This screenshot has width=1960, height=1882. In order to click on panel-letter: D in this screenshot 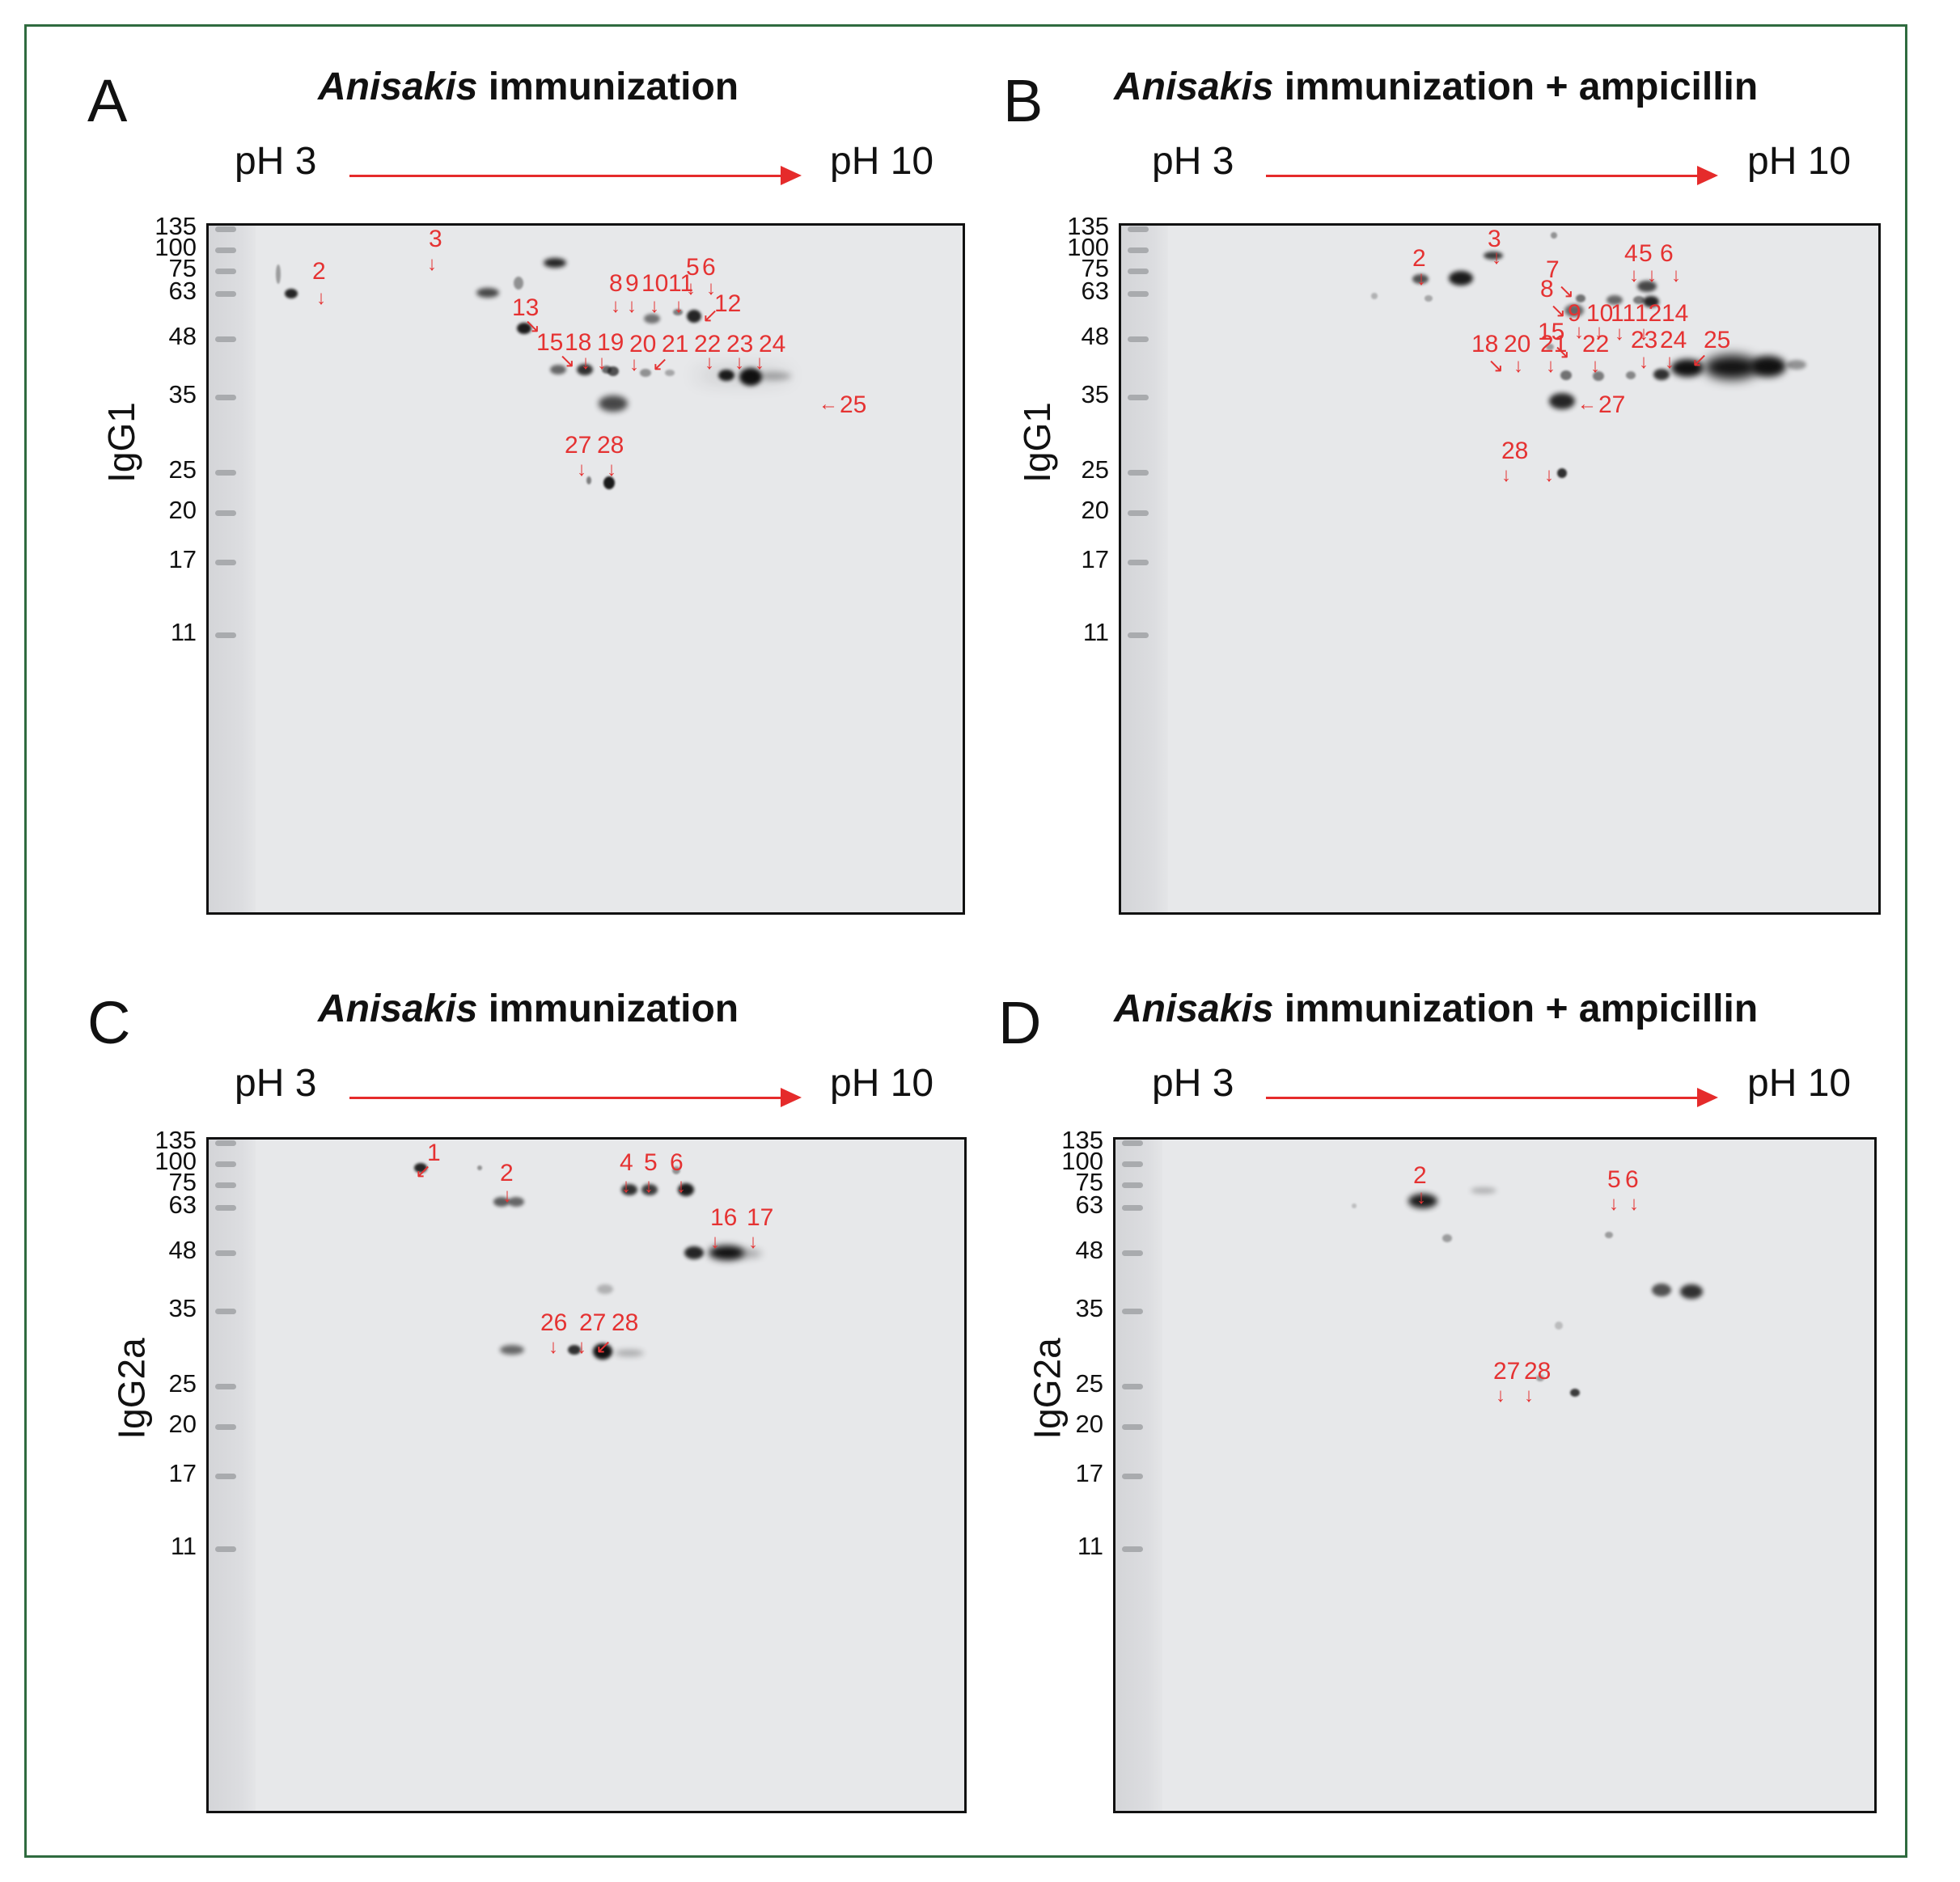, I will do `click(1020, 1022)`.